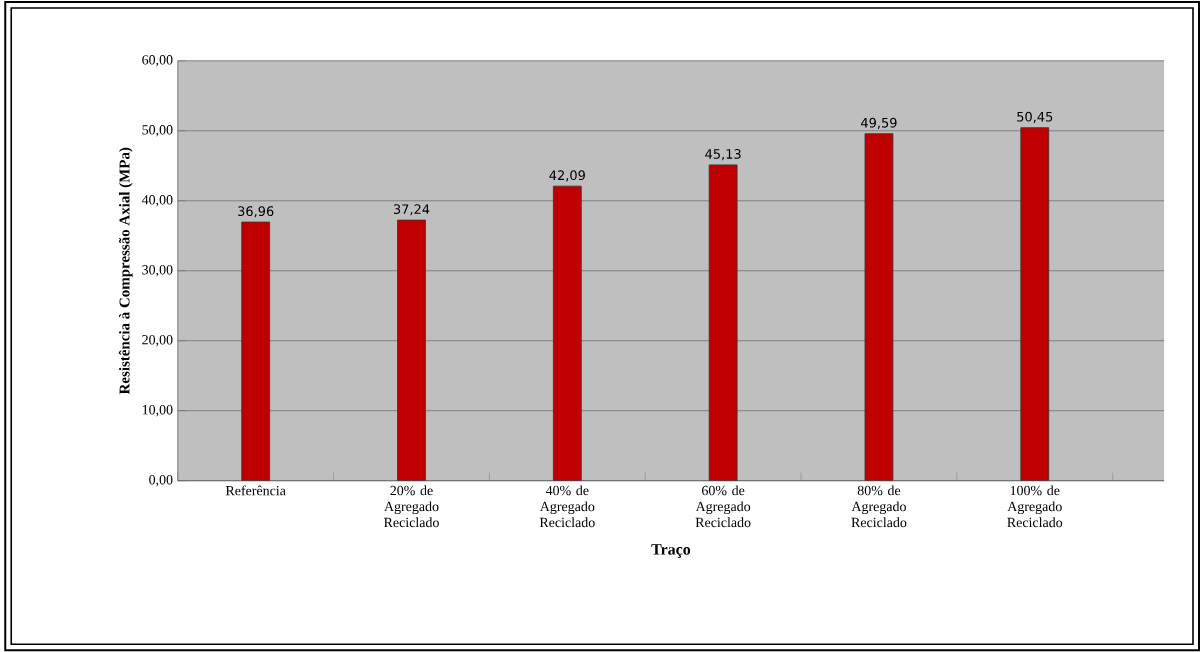  Describe the element at coordinates (157, 270) in the screenshot. I see `y-tick-label: 30,00` at that location.